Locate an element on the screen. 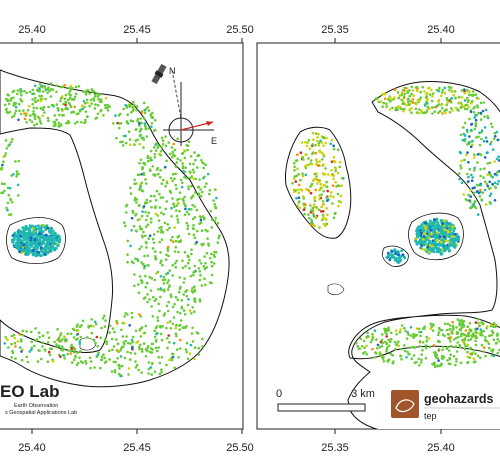 The height and width of the screenshot is (474, 500). right-bottom-tick-2: 25.40 is located at coordinates (441, 448).